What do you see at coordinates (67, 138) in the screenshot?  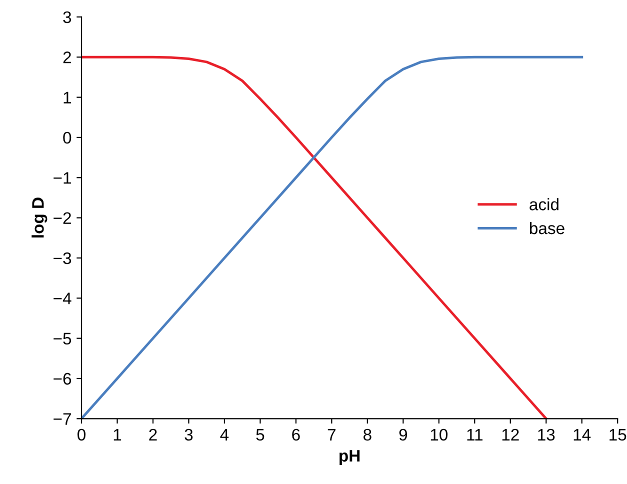 I see `y-tick-label: 0` at bounding box center [67, 138].